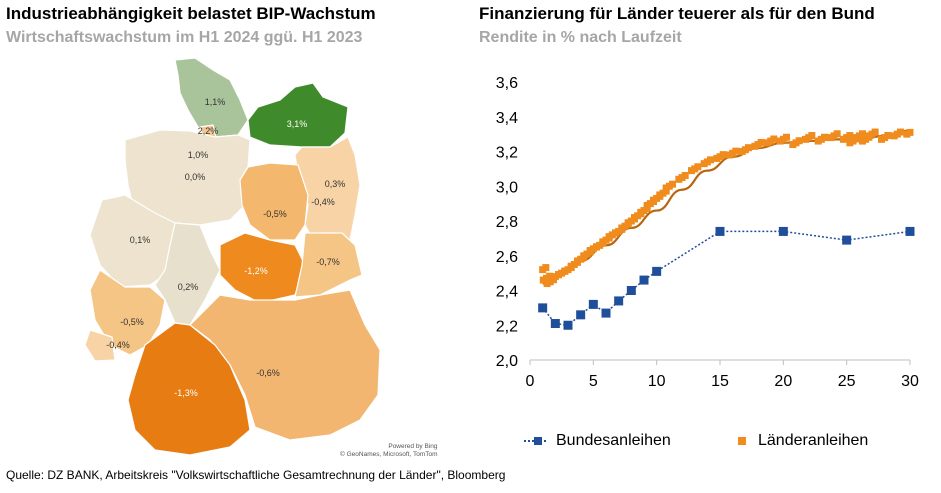  Describe the element at coordinates (208, 131) in the screenshot. I see `map-label-hamburg: 2,2%` at that location.